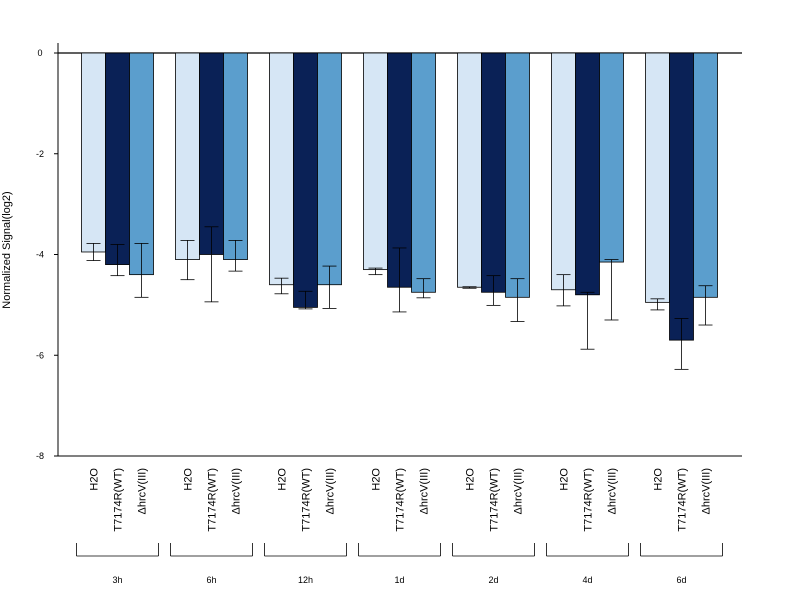 This screenshot has height=600, width=800. I want to click on group-label: 6d, so click(681, 580).